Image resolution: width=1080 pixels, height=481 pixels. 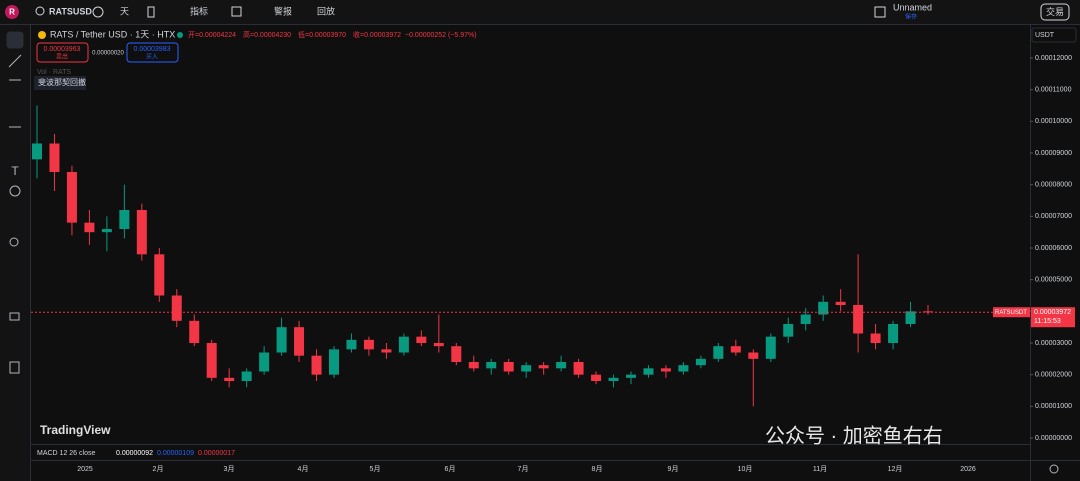 I want to click on sell-price: 0.00003963, so click(x=62, y=49).